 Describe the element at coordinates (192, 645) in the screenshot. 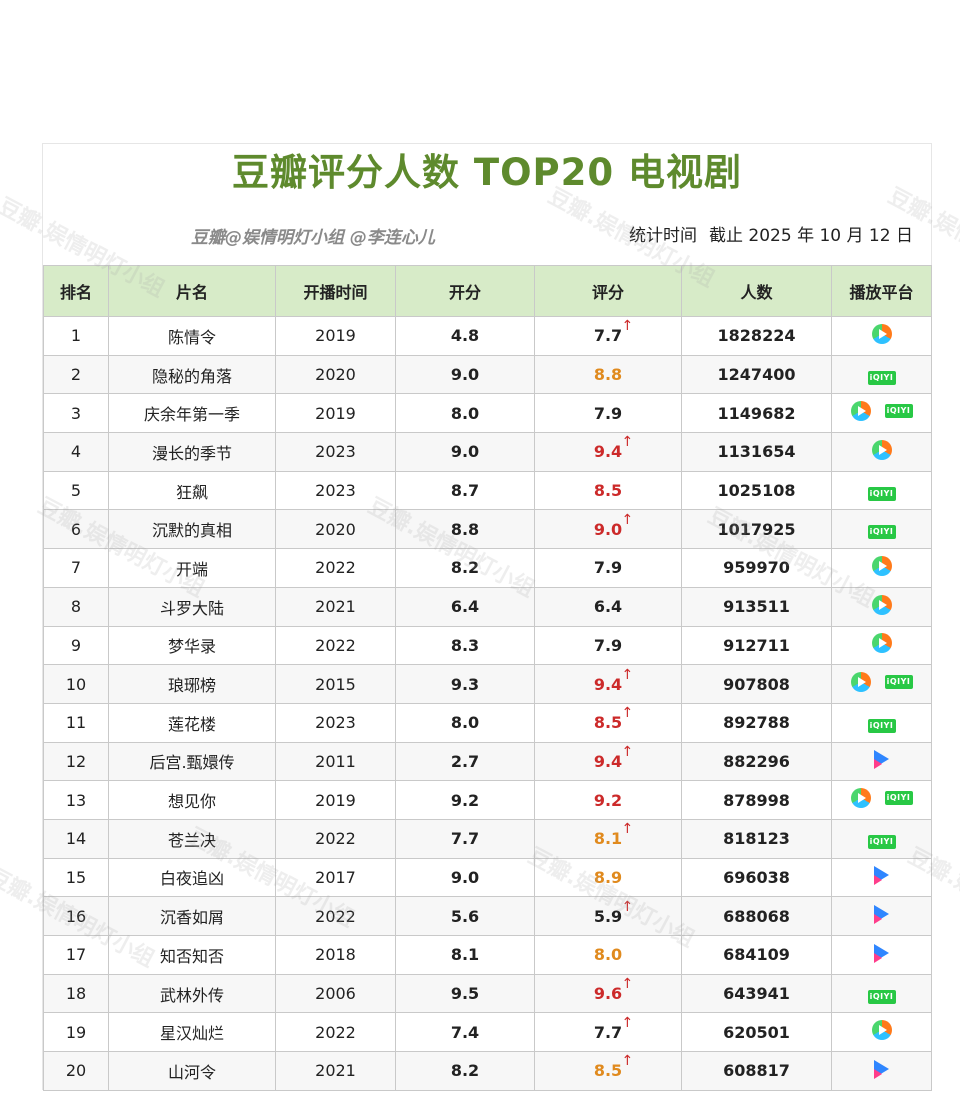

I see `title-cell: 梦华录` at that location.